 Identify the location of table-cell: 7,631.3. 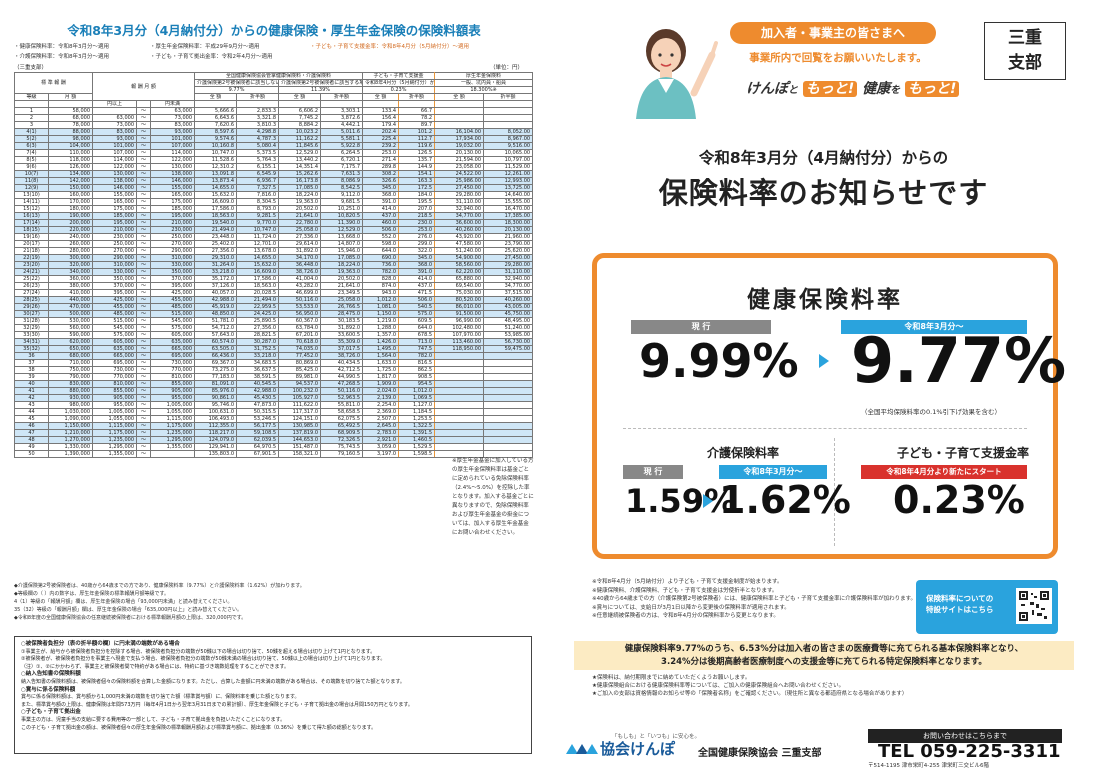
(342, 174).